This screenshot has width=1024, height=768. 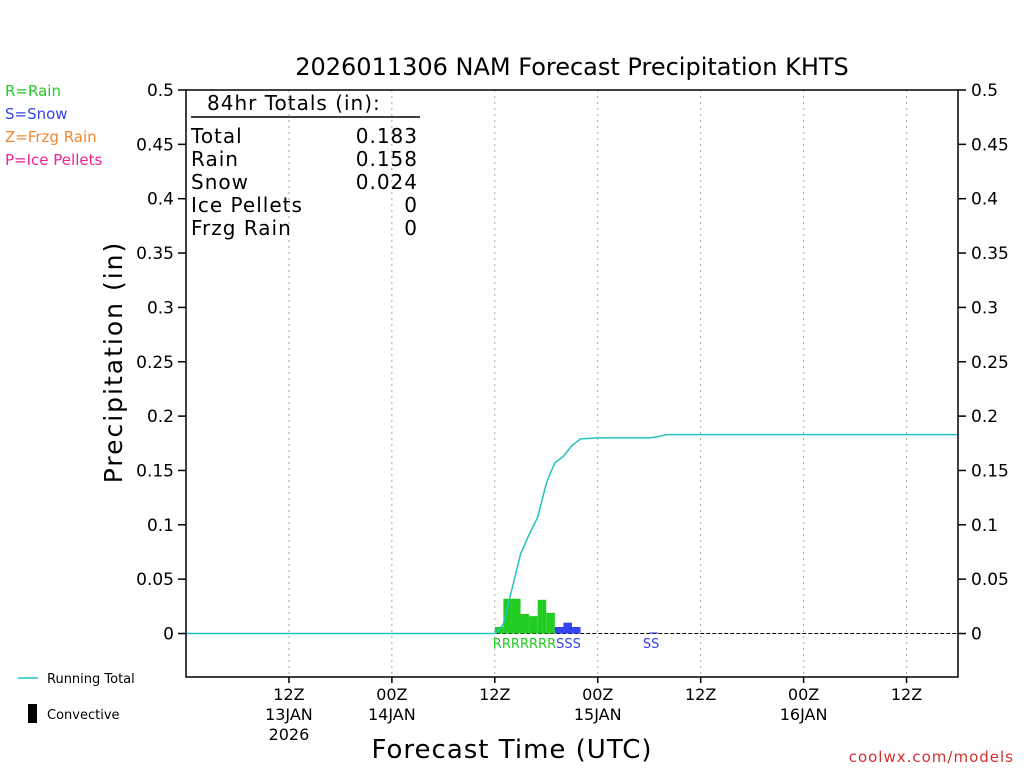 I want to click on legend-type-3: P=Ice Pellets, so click(x=53, y=160).